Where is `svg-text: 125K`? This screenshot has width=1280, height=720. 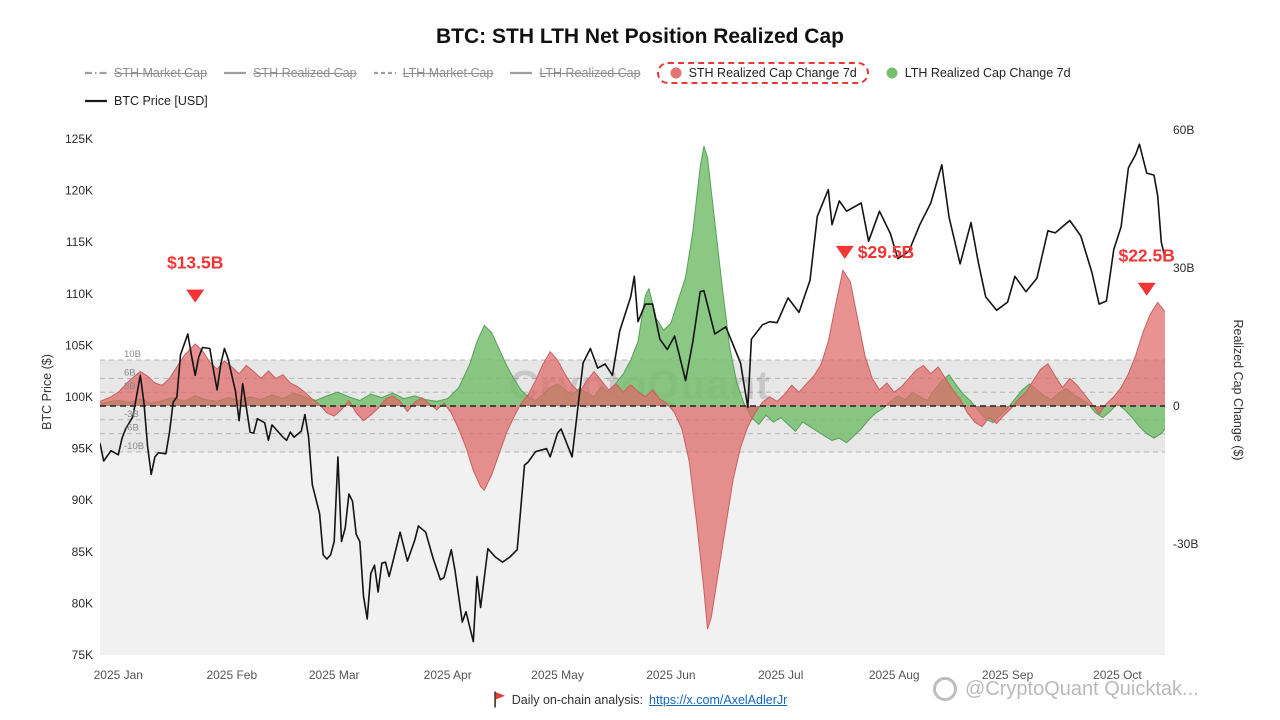 svg-text: 125K is located at coordinates (79, 139).